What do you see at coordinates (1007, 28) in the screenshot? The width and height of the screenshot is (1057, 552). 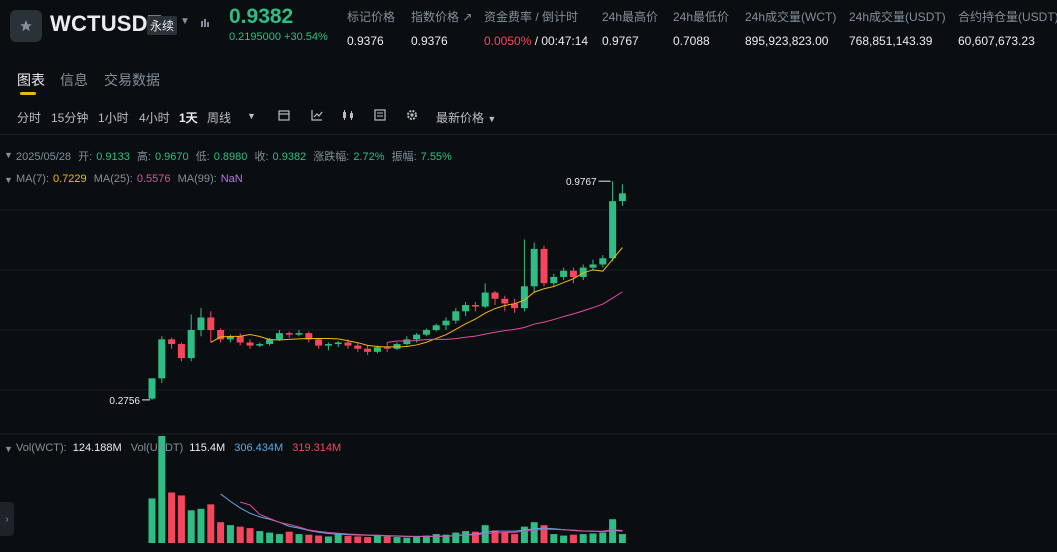 I see `stat-open-interest: 合约持仓量(USDT) 60,607,673.23` at bounding box center [1007, 28].